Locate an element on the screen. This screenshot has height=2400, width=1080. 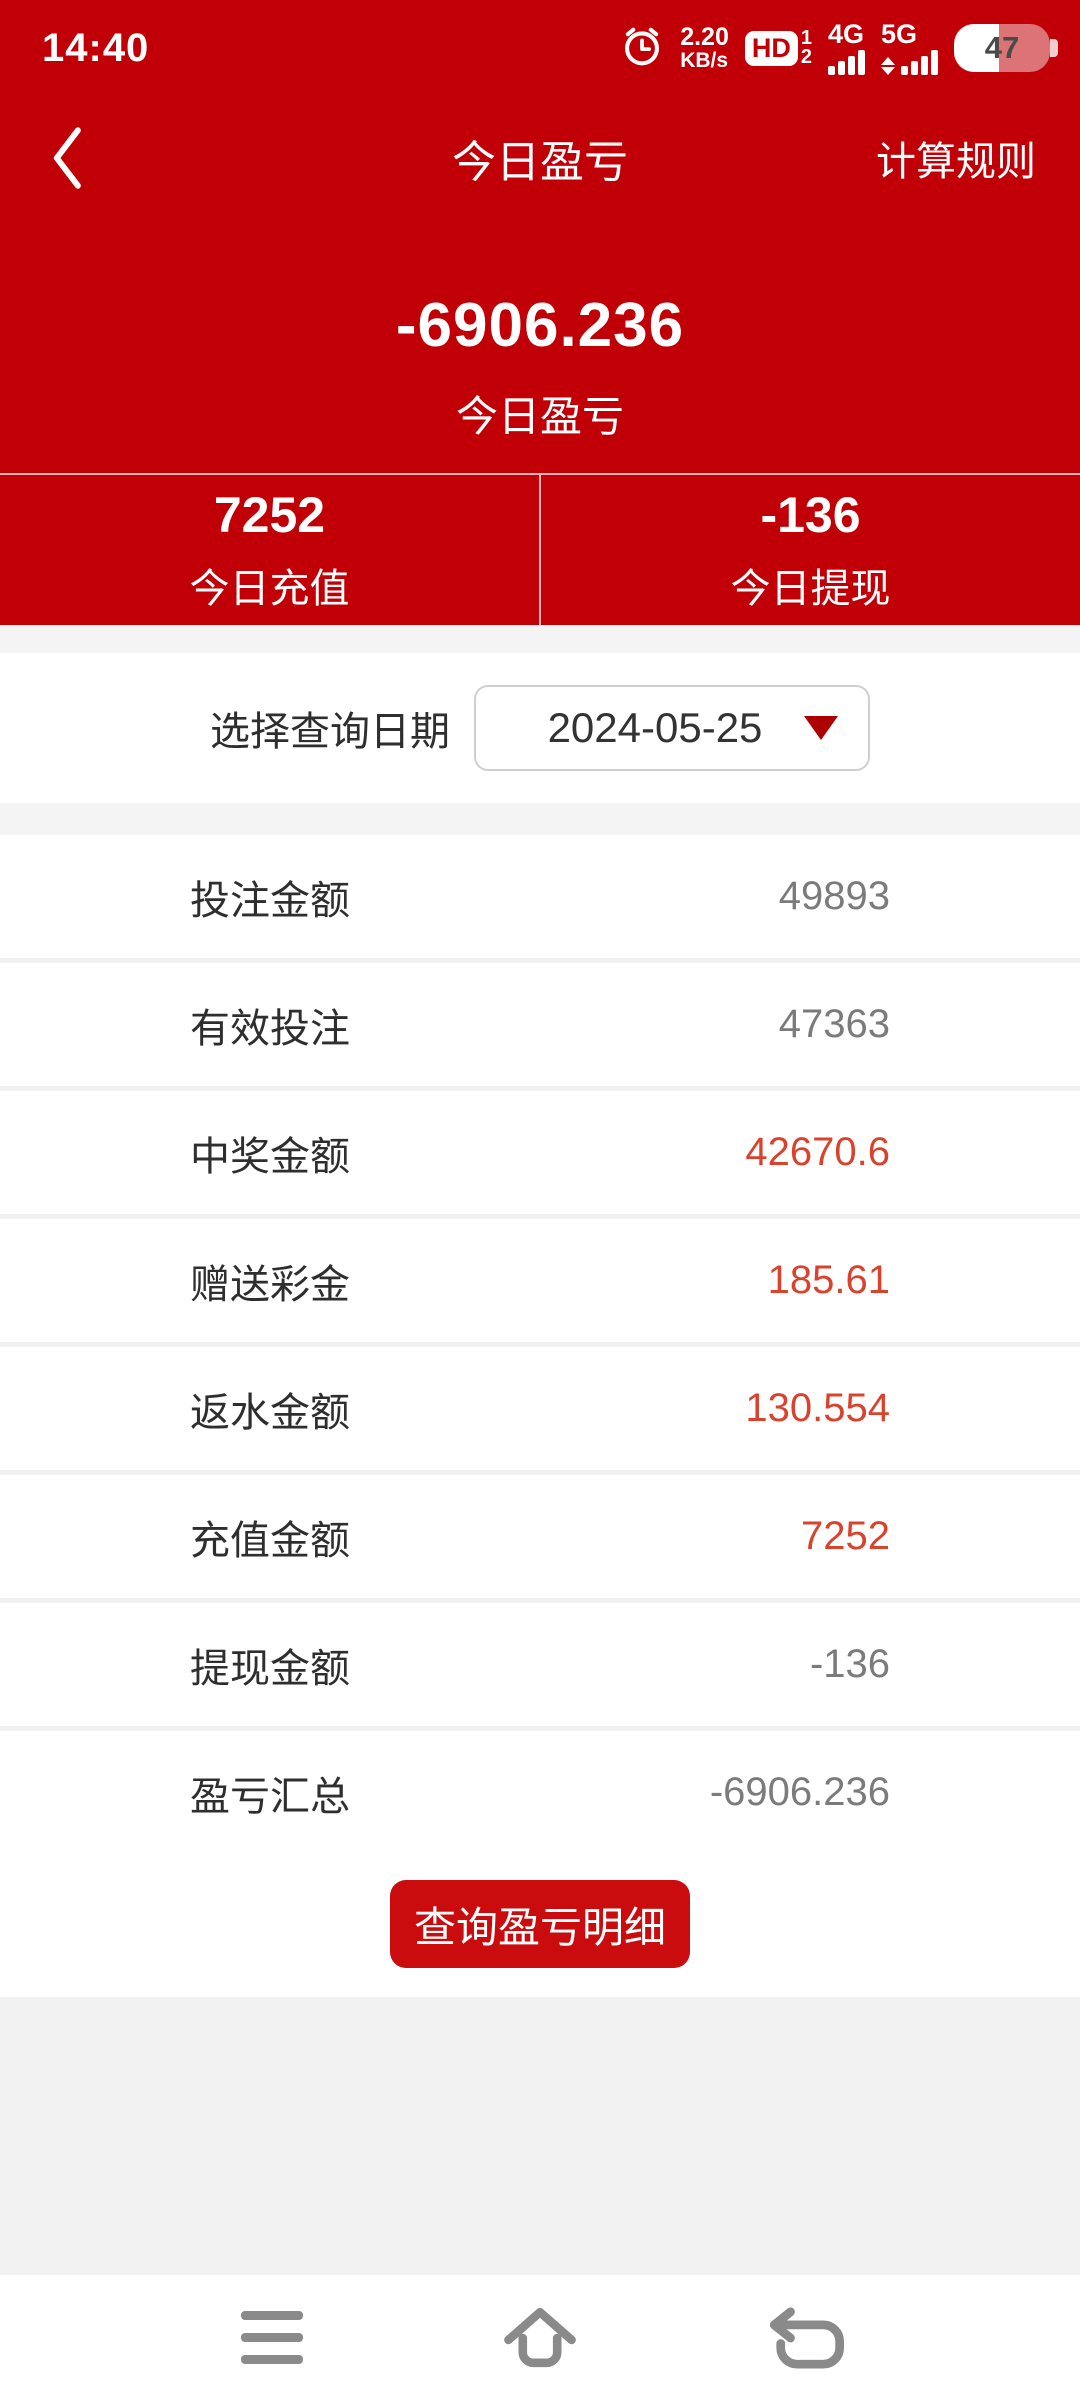
summary-strip: 7252 今日充值 -136 今日提现 is located at coordinates (540, 550).